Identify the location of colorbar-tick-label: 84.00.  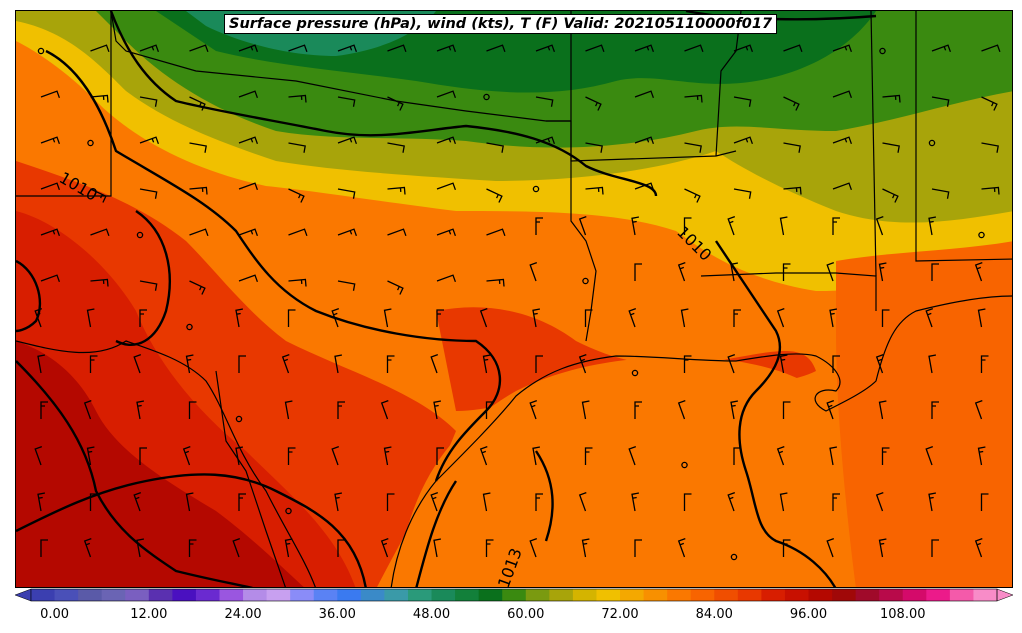
(714, 614).